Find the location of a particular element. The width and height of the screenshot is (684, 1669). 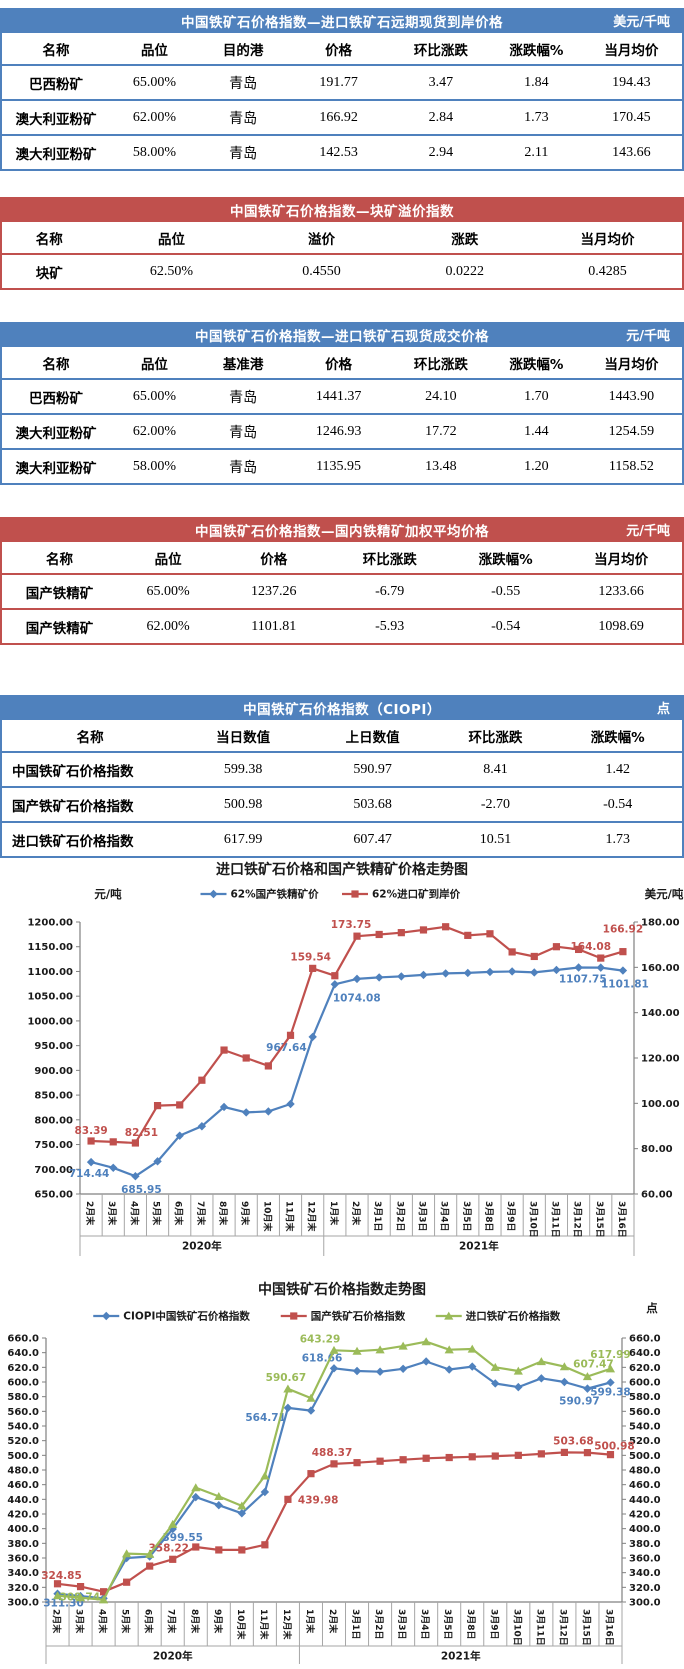

right-axis-tick-label: 120.00 is located at coordinates (660, 1059).